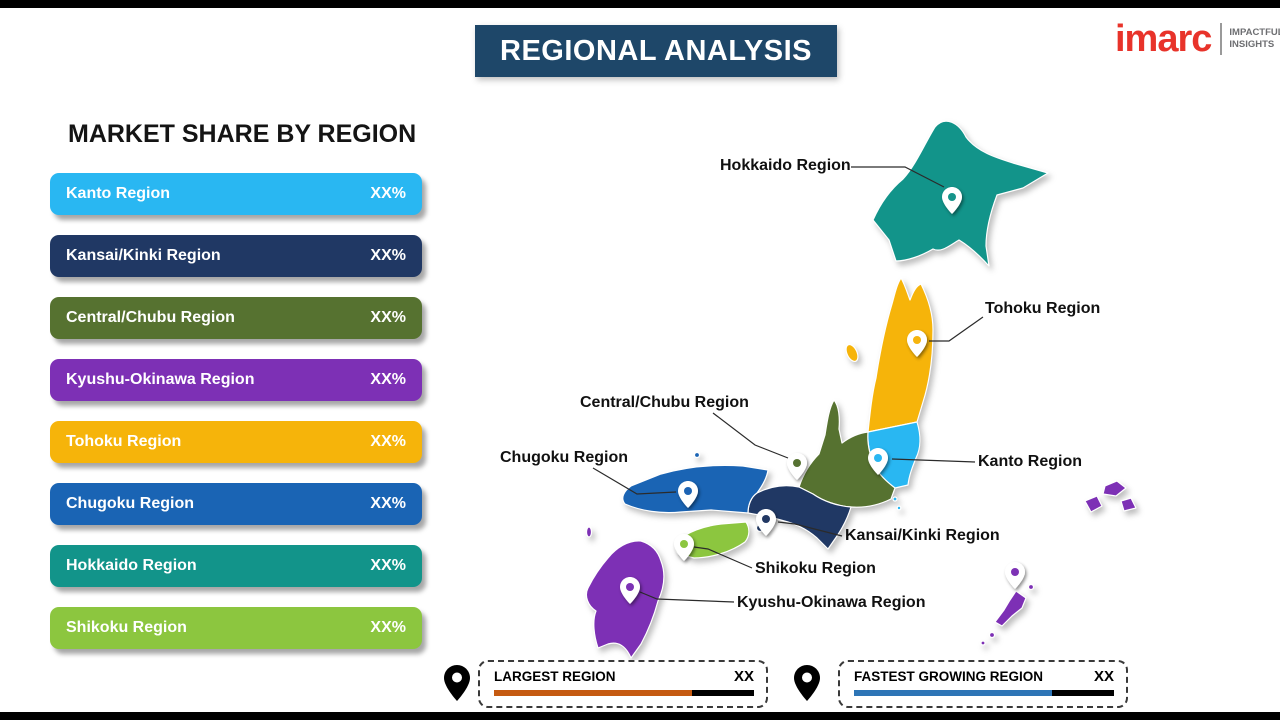  Describe the element at coordinates (712, 540) in the screenshot. I see `map-region-shikoku` at that location.